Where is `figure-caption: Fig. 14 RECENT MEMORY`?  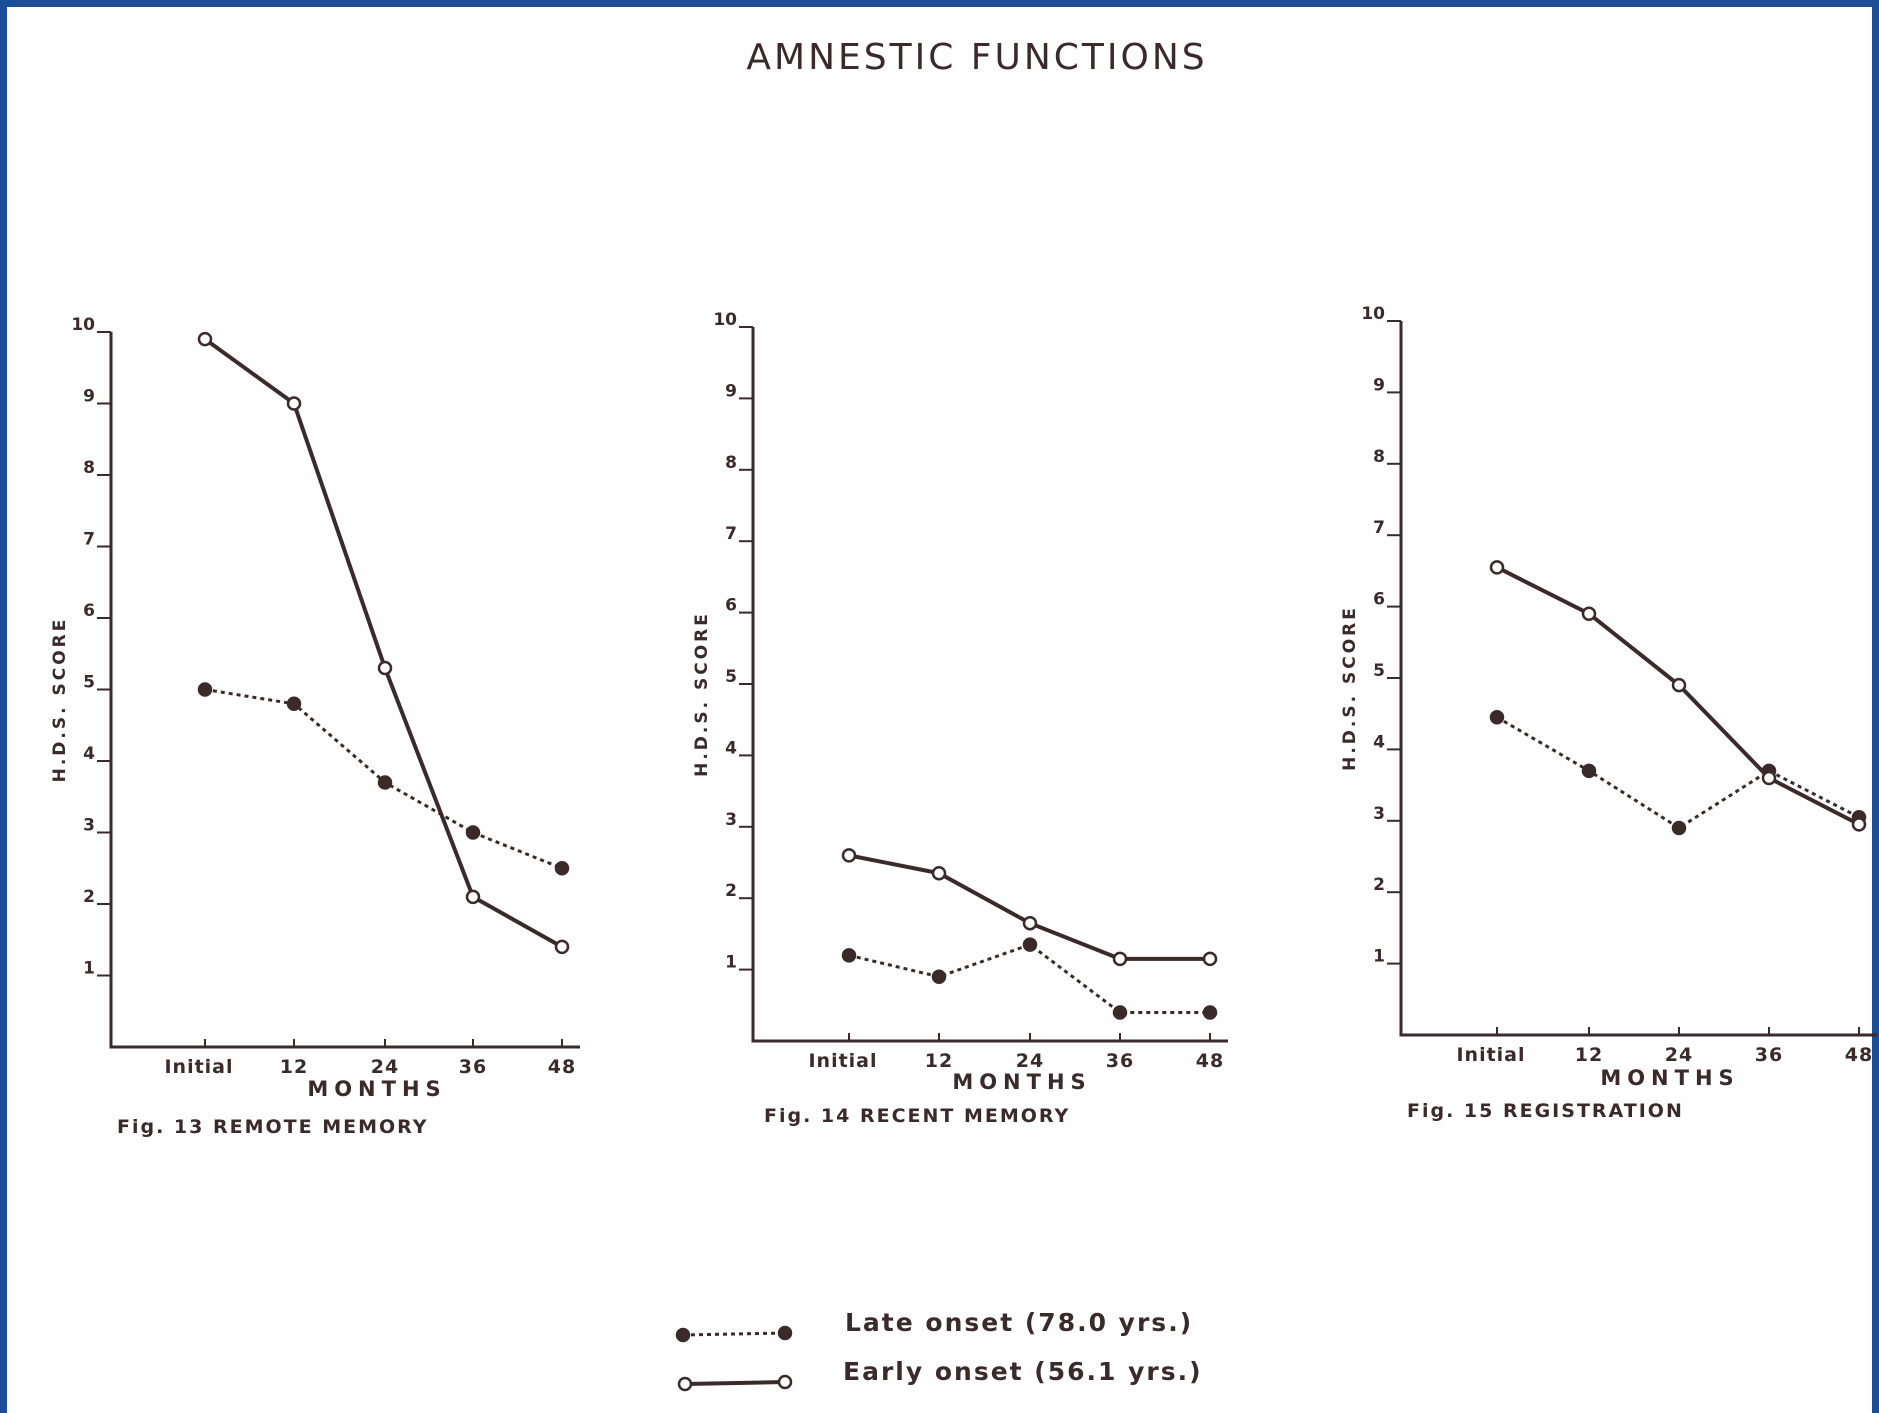 figure-caption: Fig. 14 RECENT MEMORY is located at coordinates (917, 1116).